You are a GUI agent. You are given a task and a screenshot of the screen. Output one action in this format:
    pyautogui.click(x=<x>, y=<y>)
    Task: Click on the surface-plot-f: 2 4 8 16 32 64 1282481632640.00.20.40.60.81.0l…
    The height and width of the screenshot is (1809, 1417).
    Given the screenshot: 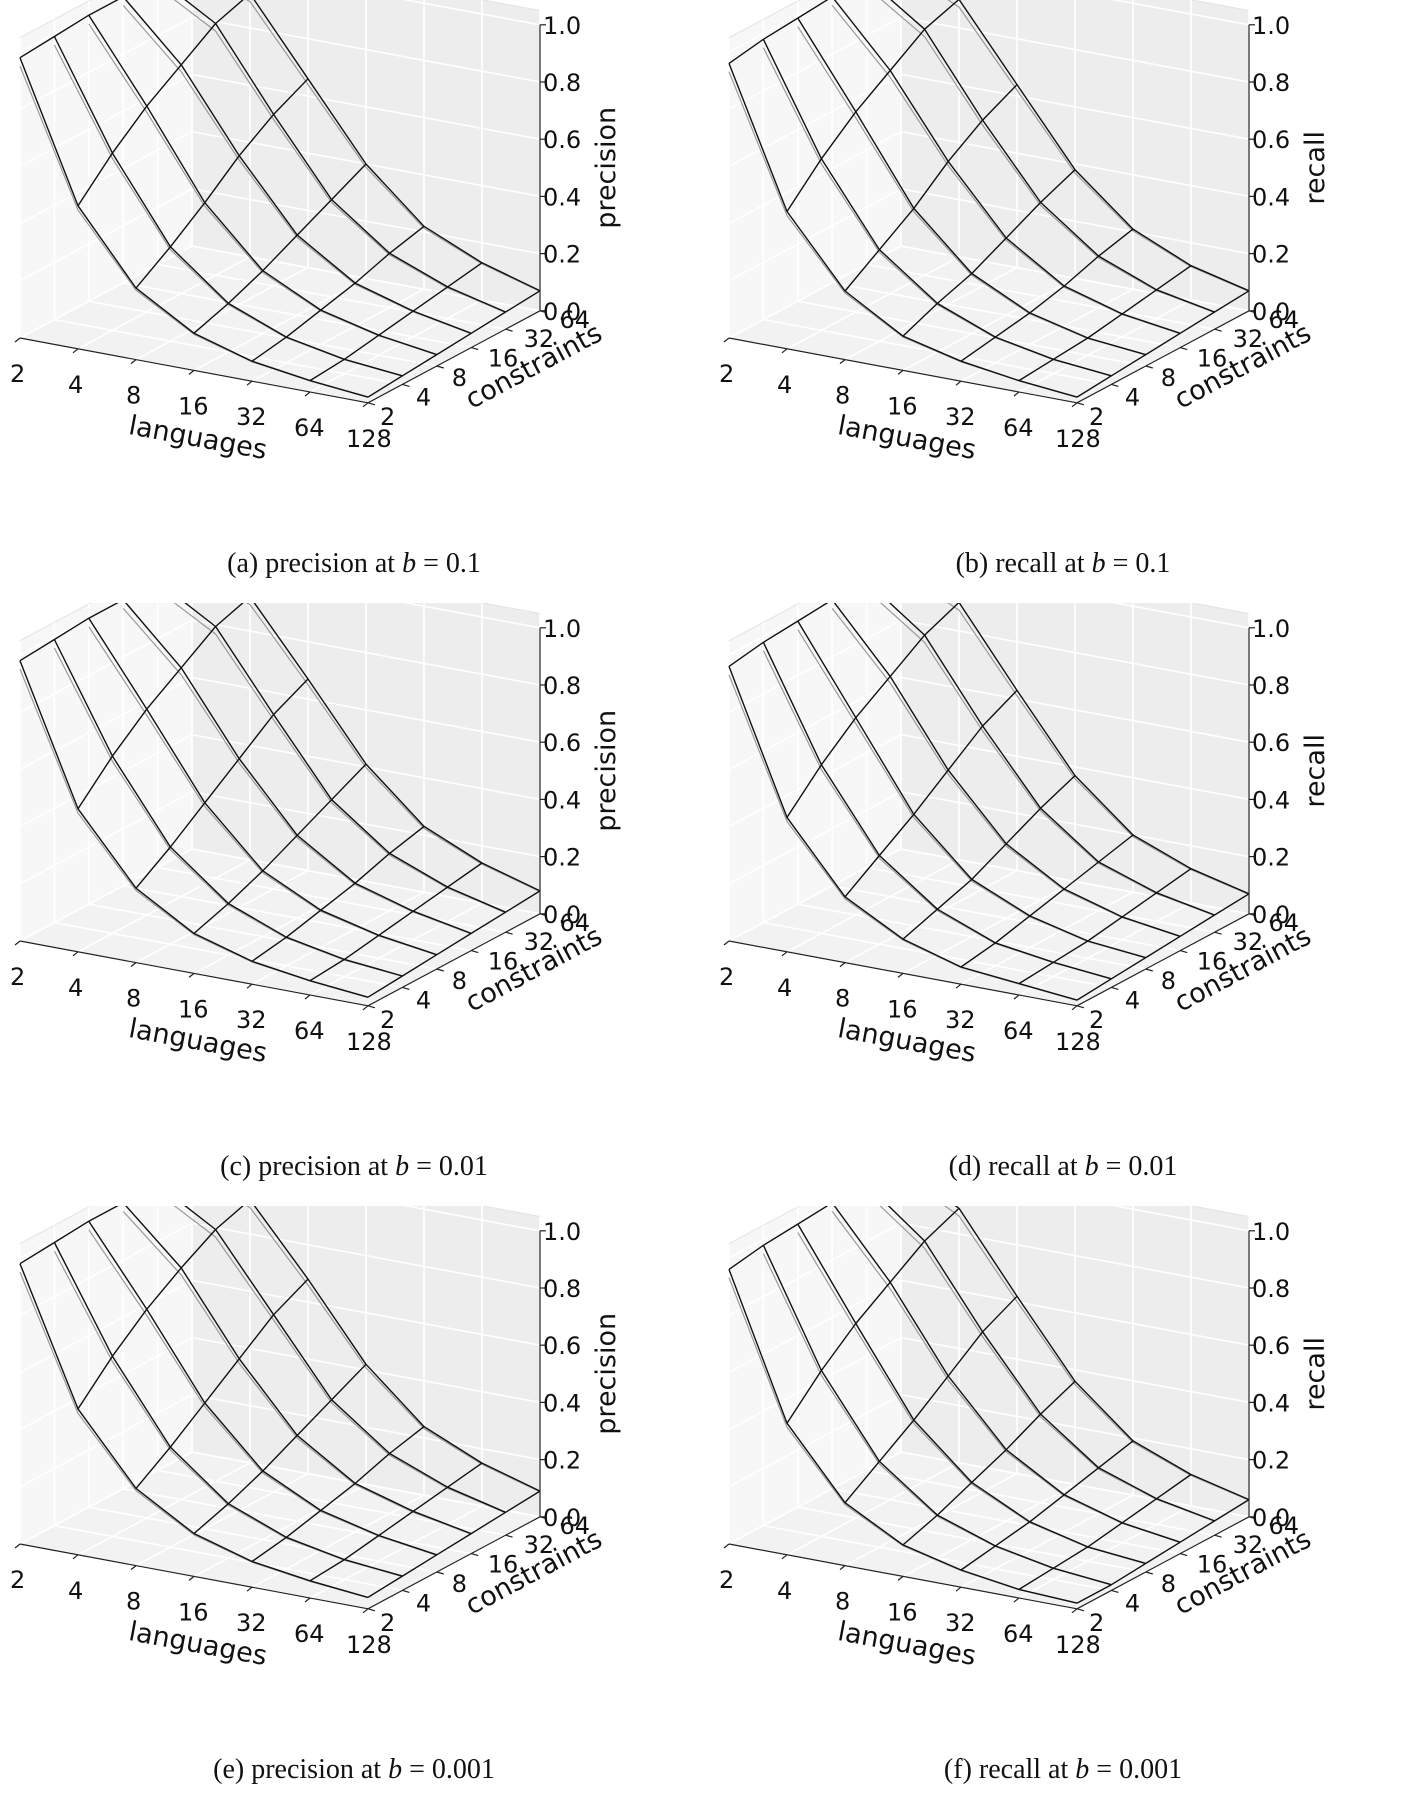 What is the action you would take?
    pyautogui.click(x=1025, y=1439)
    